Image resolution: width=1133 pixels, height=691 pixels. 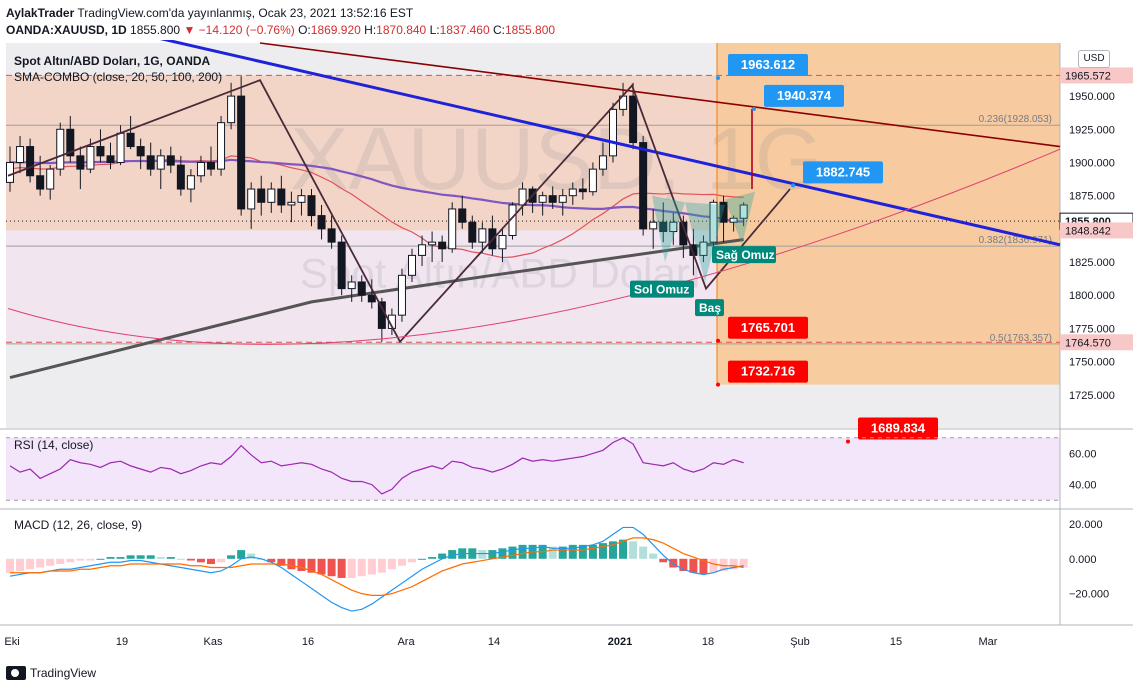 I want to click on head-shape, so click(x=705, y=242).